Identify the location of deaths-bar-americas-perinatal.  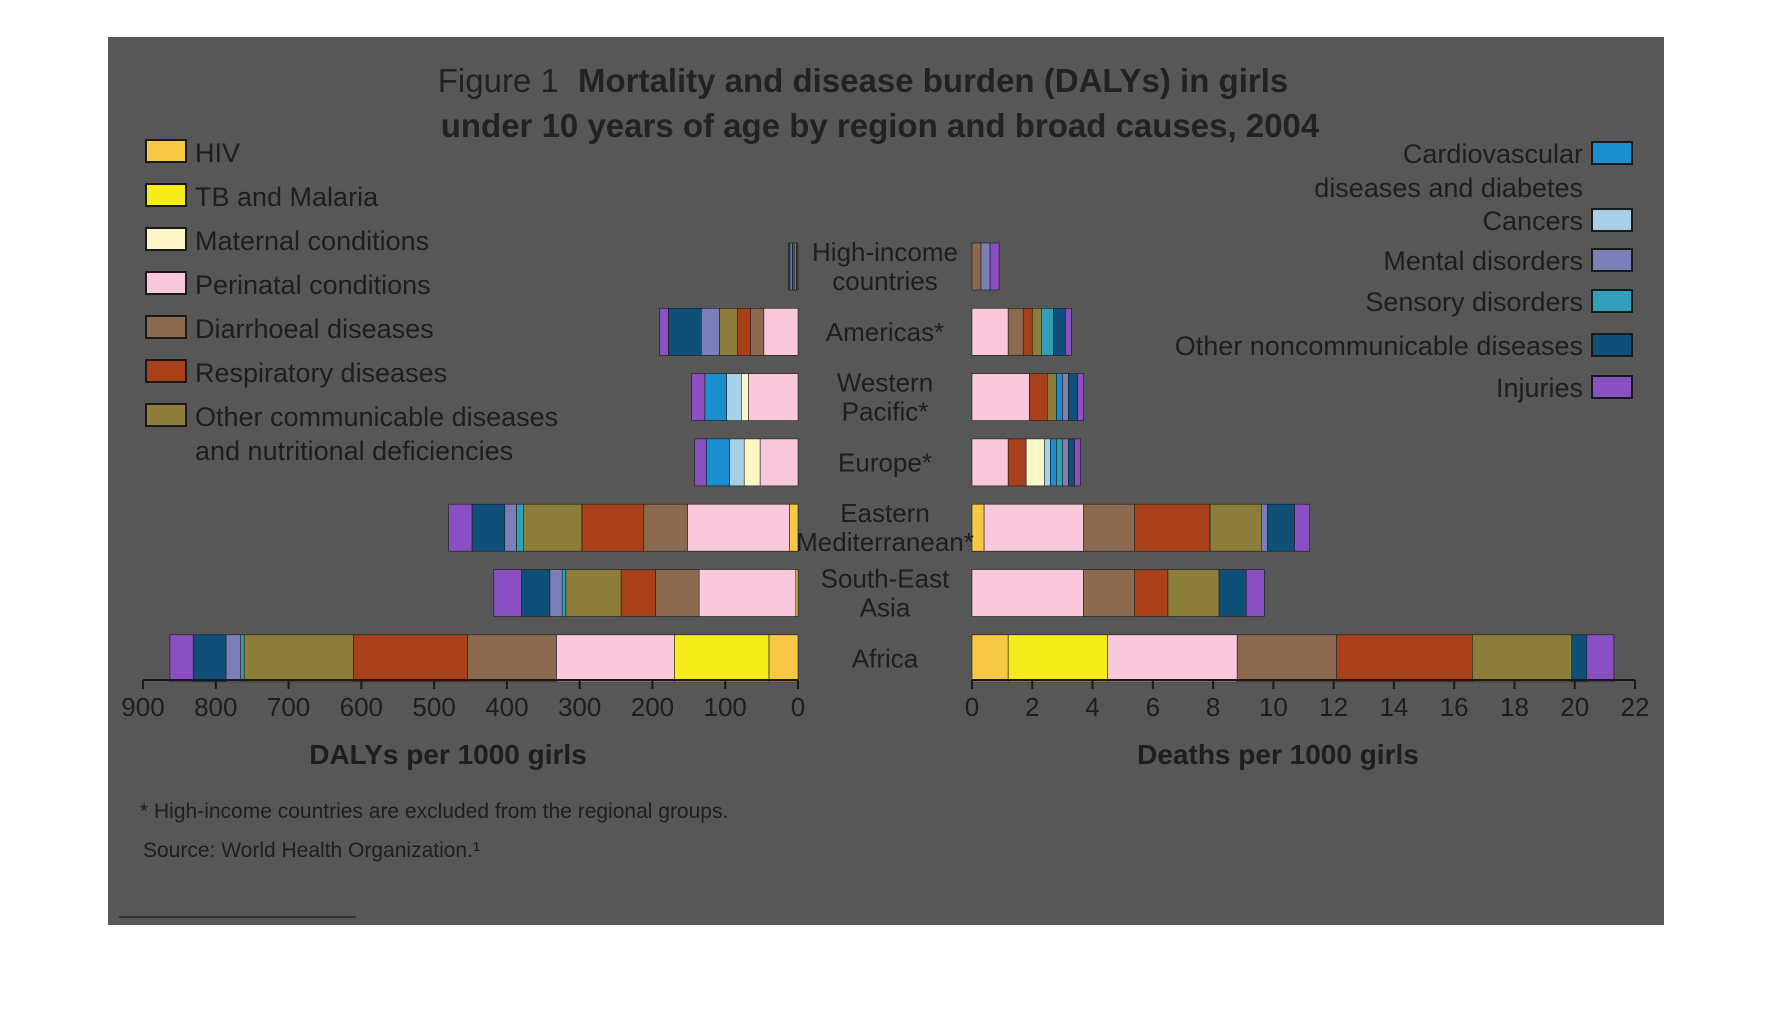
(990, 331).